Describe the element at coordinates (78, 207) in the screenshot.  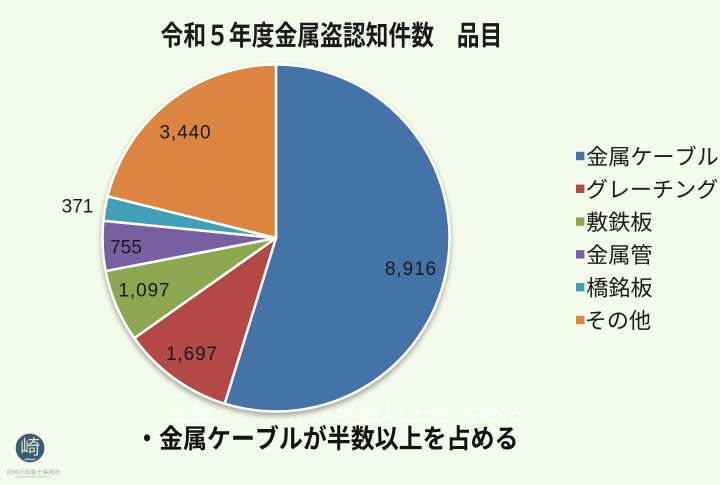
I see `svg-text: 371` at that location.